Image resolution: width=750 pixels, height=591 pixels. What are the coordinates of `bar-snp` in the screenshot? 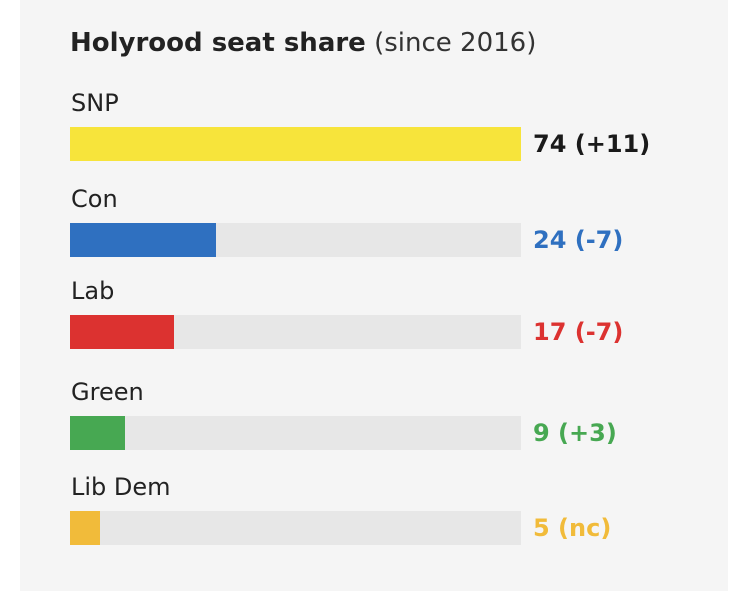 It's located at (295, 144).